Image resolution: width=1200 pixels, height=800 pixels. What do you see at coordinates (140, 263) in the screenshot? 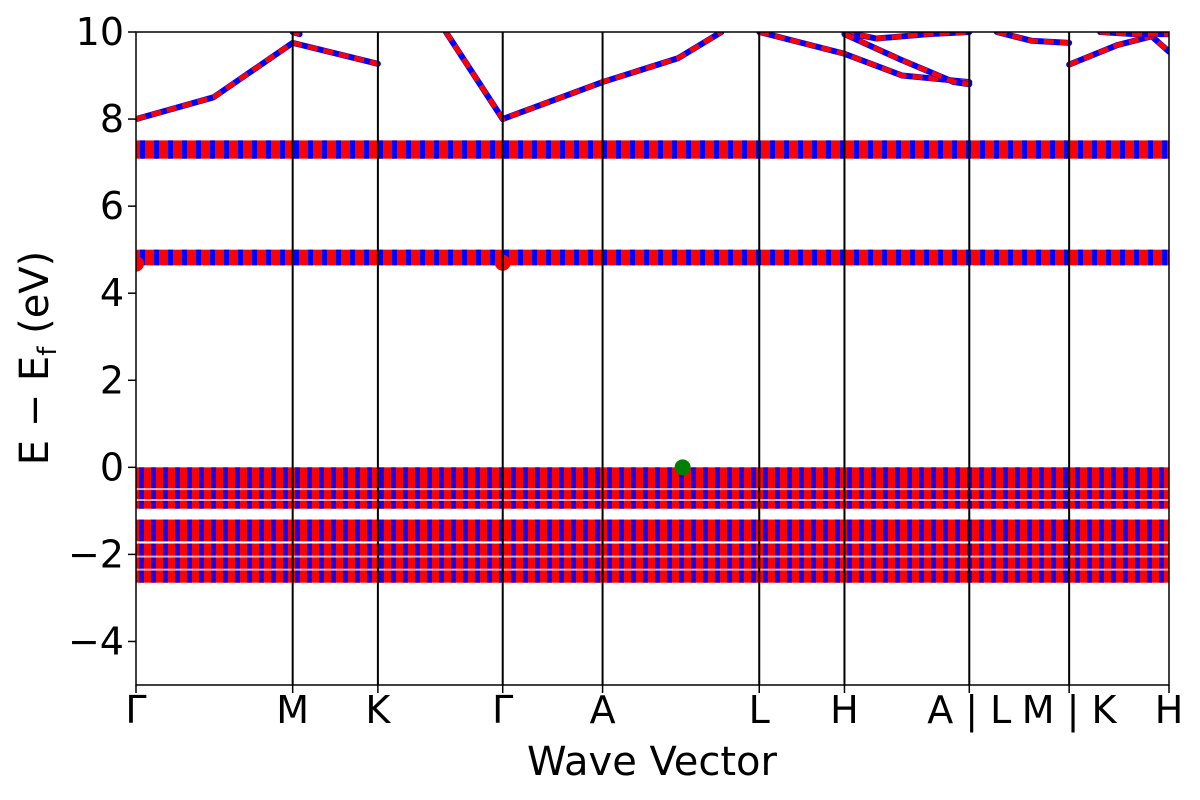
I see `cbm-marker` at bounding box center [140, 263].